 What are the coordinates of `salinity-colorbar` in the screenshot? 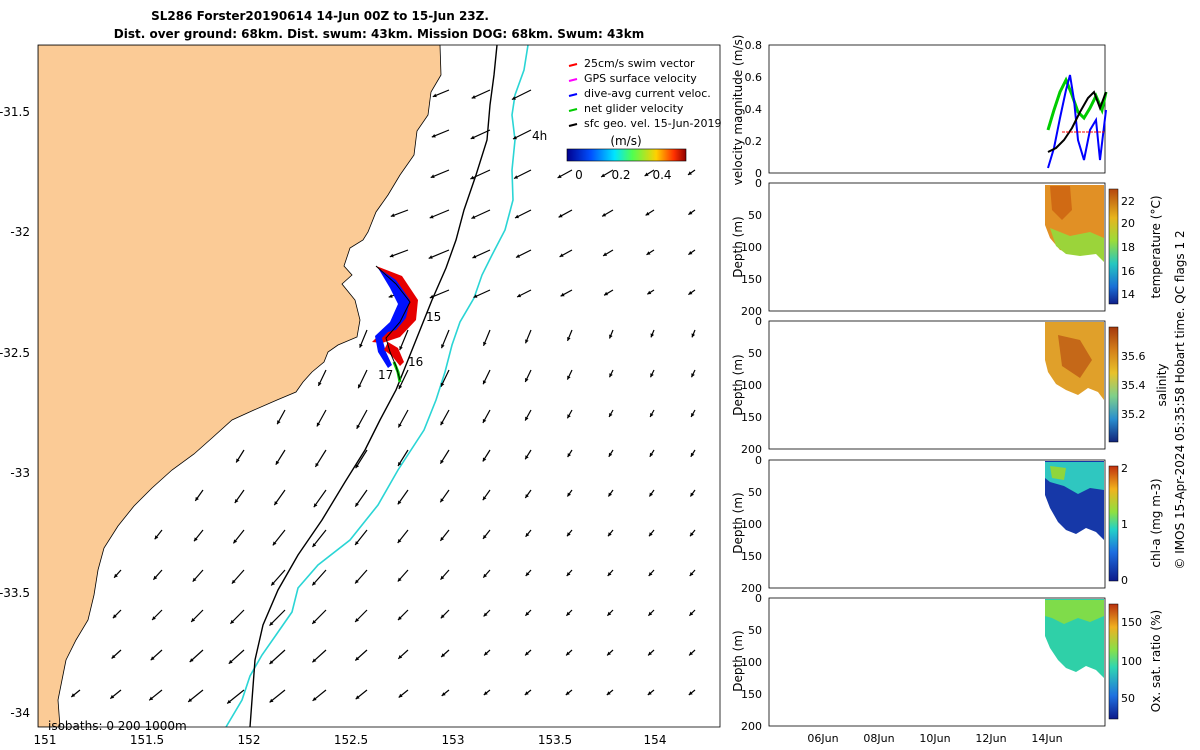 It's located at (1113, 384).